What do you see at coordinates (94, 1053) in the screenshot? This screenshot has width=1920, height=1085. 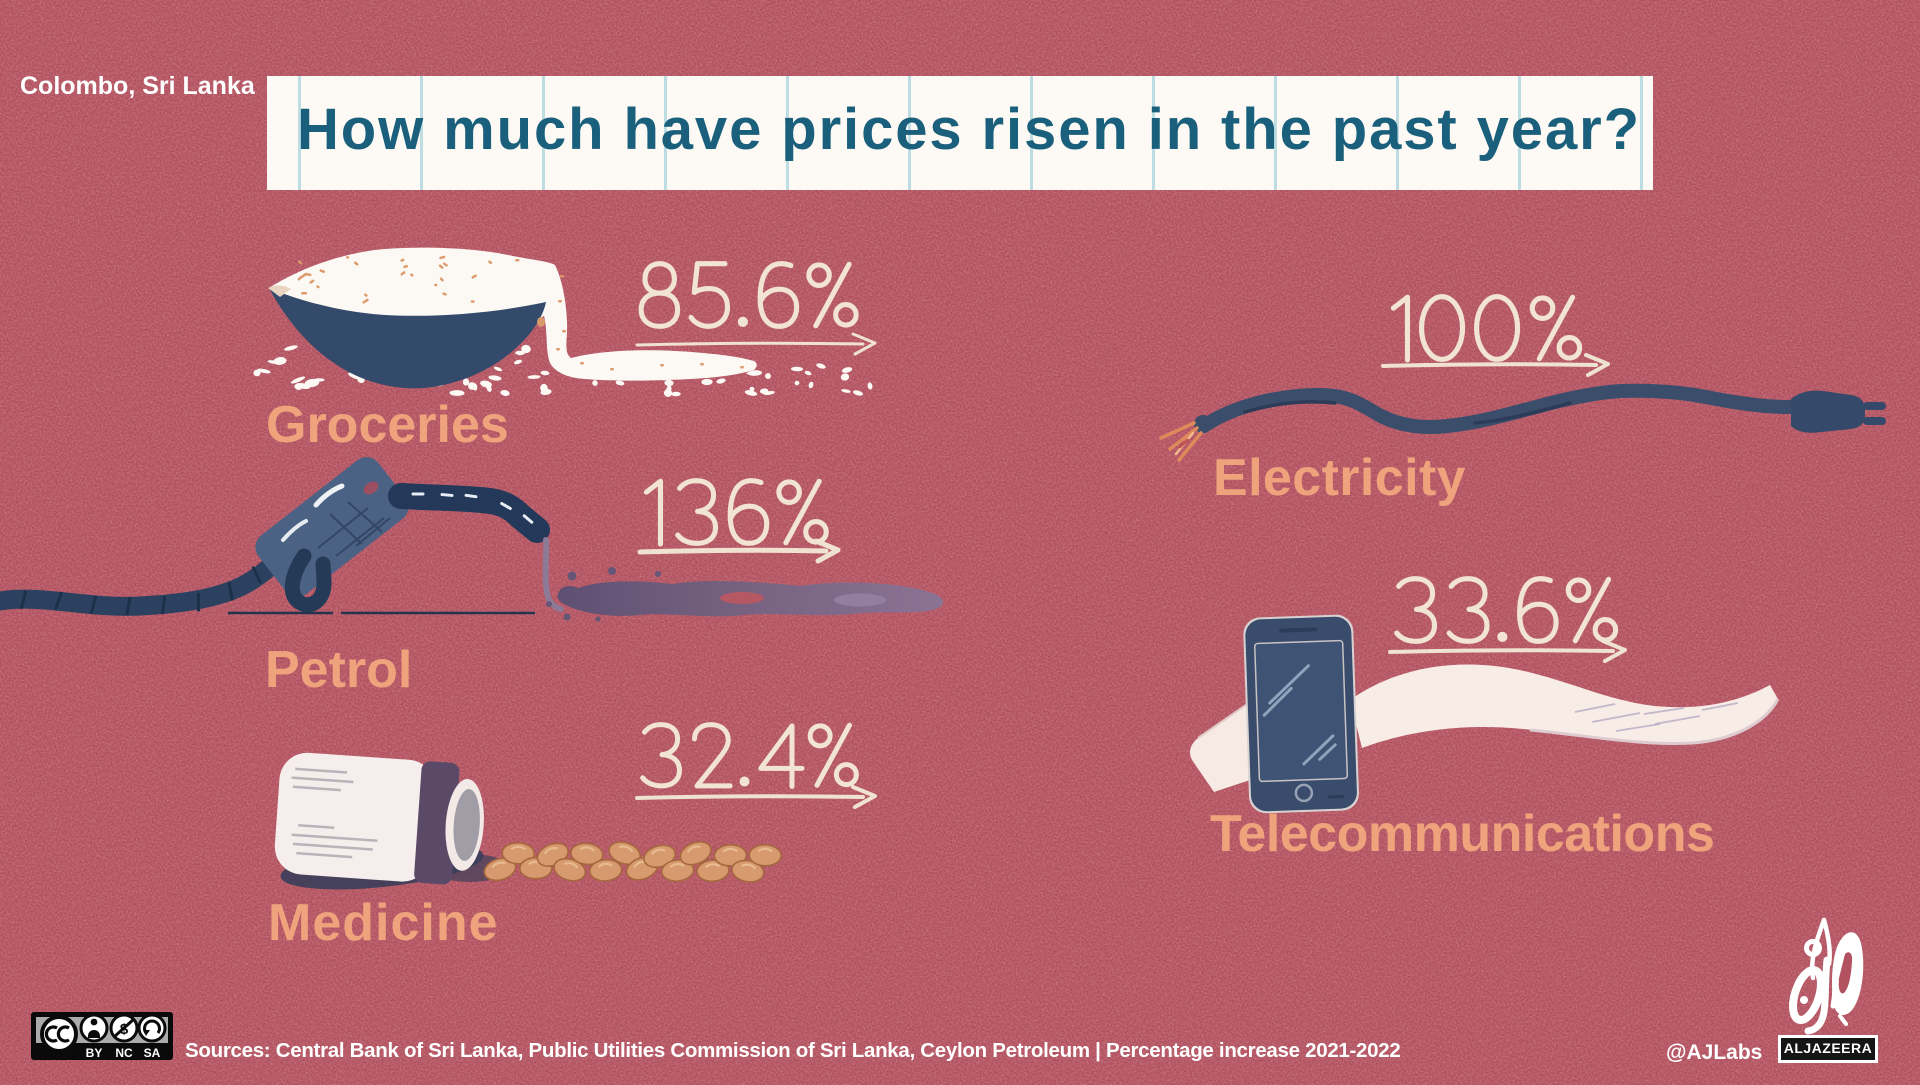 I see `svg-text: BY` at bounding box center [94, 1053].